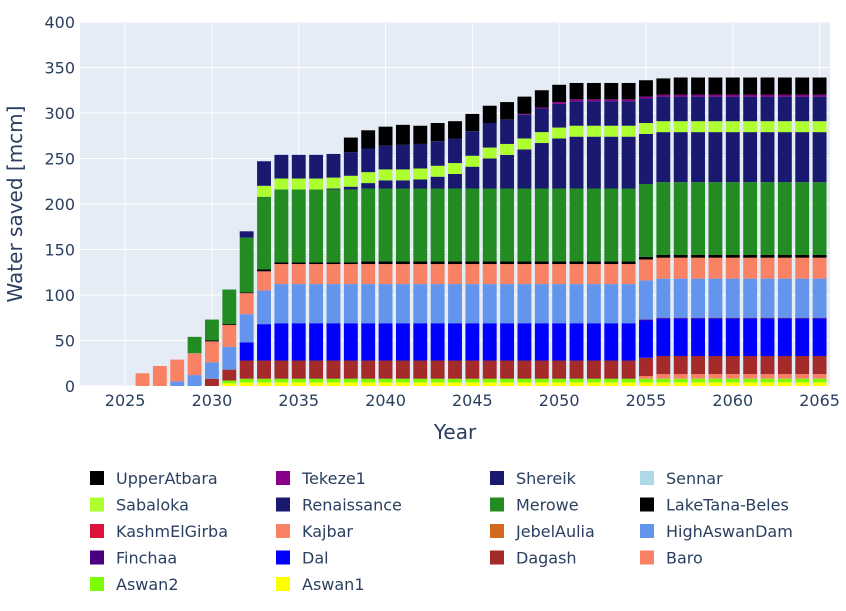  I want to click on legend-item: Dagash, so click(533, 558).